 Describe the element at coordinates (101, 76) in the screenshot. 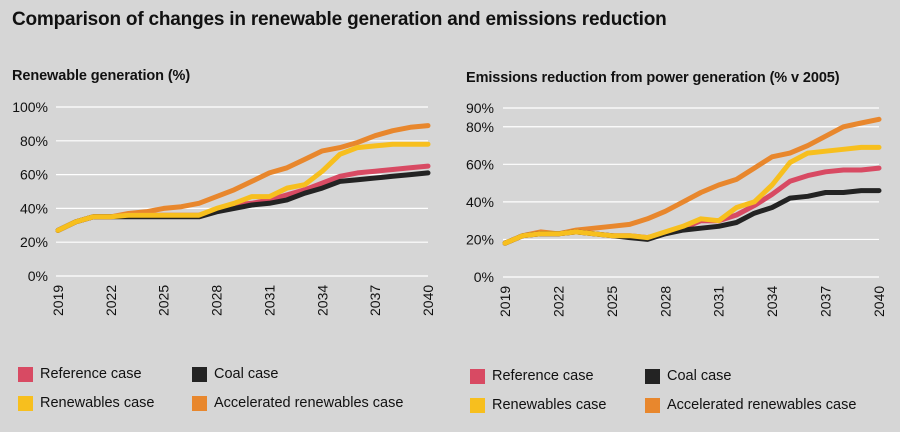

I see `left-chart-title: Renewable generation (%)` at that location.